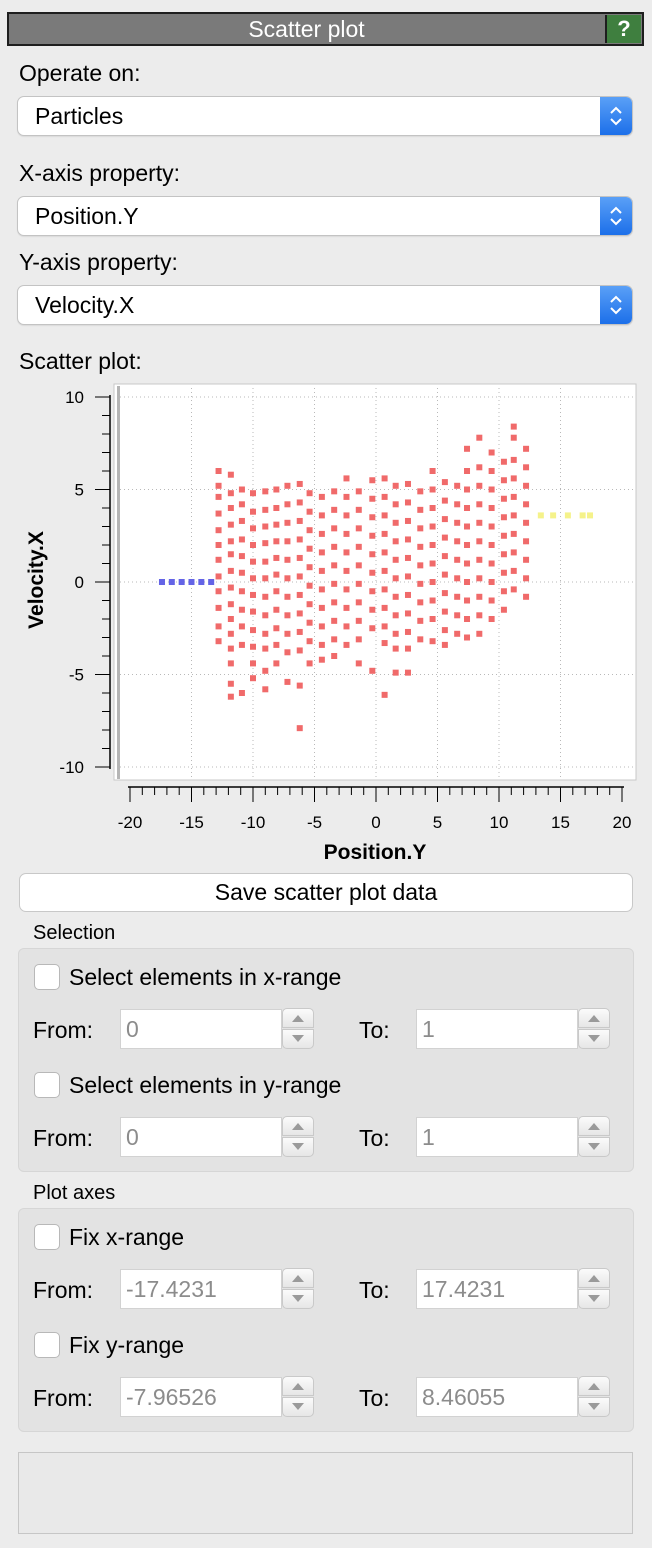 The image size is (652, 1548). Describe the element at coordinates (201, 1029) in the screenshot. I see `x-range-from-input: 0` at that location.